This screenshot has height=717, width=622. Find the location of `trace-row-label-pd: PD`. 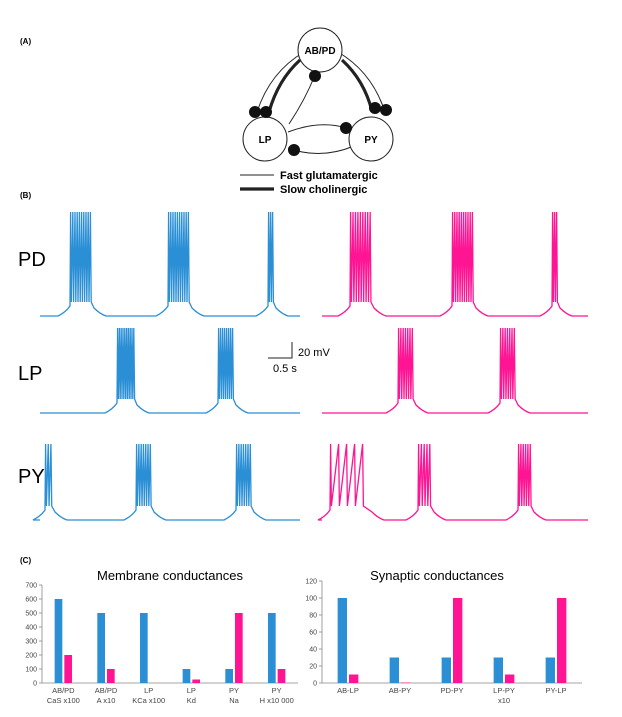

trace-row-label-pd: PD is located at coordinates (32, 260).